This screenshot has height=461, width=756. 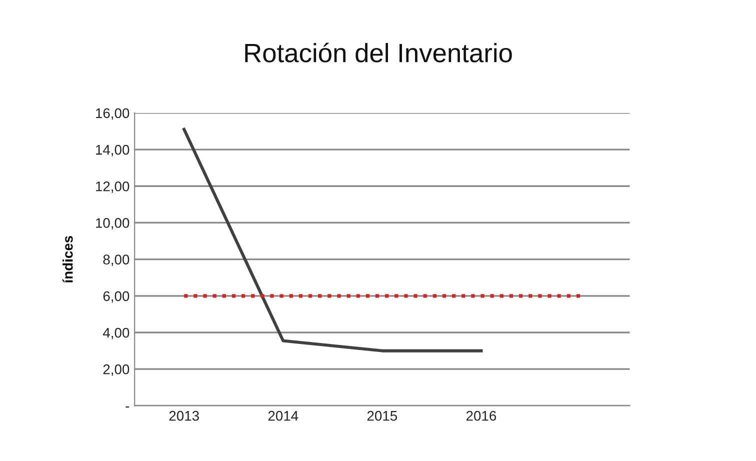 What do you see at coordinates (184, 415) in the screenshot?
I see `x-tick-label: 2013` at bounding box center [184, 415].